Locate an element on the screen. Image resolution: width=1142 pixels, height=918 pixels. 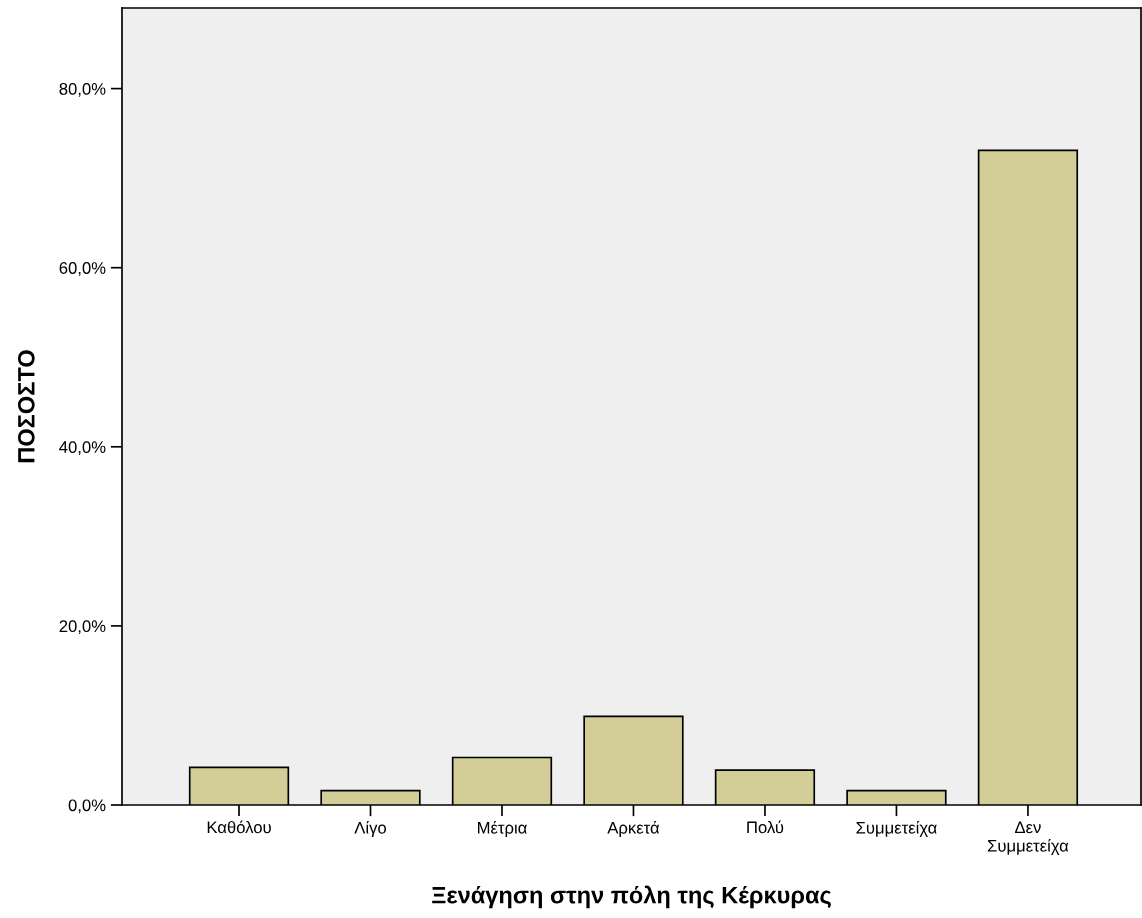
y-tick-label: 0,0% is located at coordinates (87, 806).